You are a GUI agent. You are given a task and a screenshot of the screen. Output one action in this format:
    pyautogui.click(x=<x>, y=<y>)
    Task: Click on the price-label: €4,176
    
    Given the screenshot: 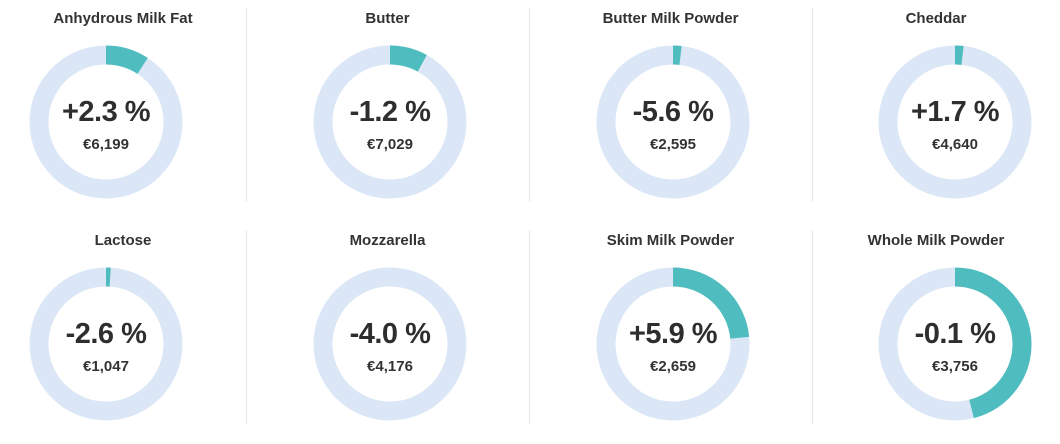 What is the action you would take?
    pyautogui.click(x=390, y=366)
    